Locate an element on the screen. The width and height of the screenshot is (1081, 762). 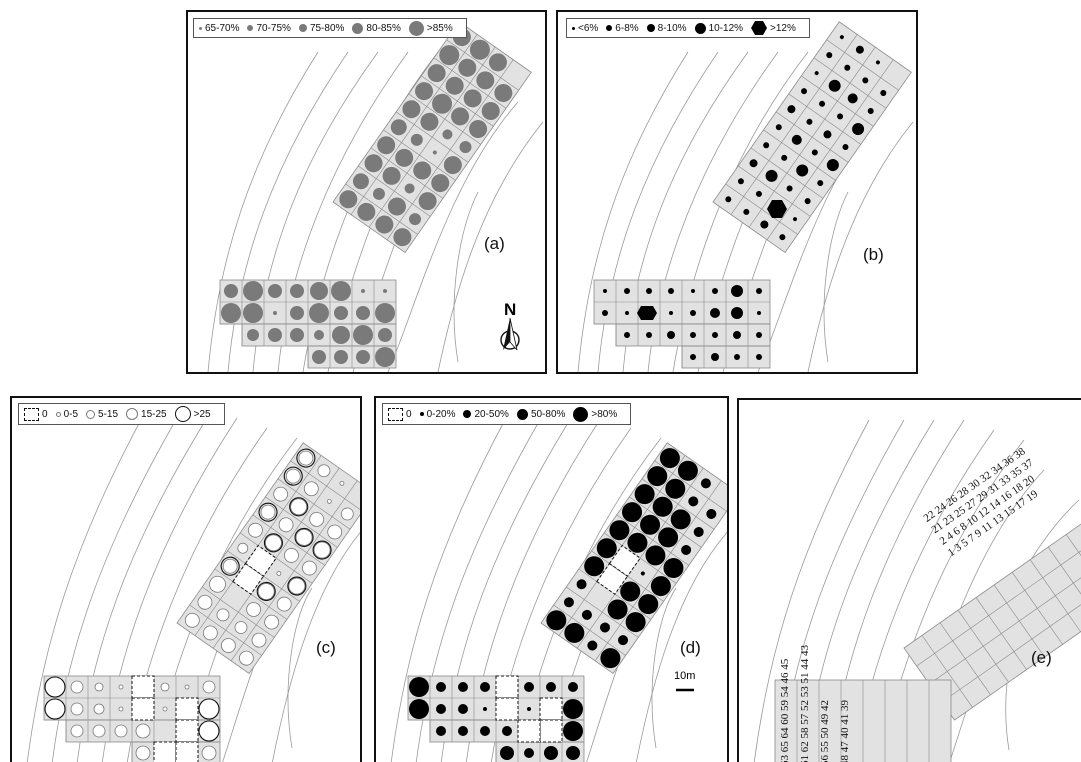
legend-a: 65-70% 70-75% 75-80% 80-85% >85% is located at coordinates (330, 28).